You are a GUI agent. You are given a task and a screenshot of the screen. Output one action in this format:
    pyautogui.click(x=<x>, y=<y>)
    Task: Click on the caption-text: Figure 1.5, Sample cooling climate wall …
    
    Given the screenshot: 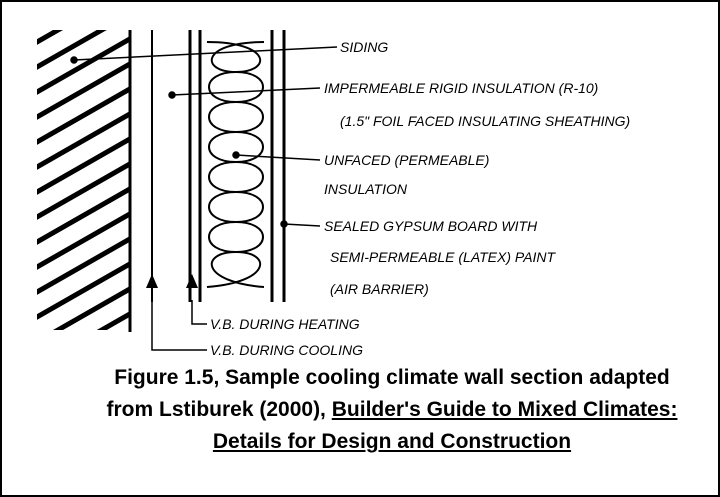 What is the action you would take?
    pyautogui.click(x=388, y=393)
    